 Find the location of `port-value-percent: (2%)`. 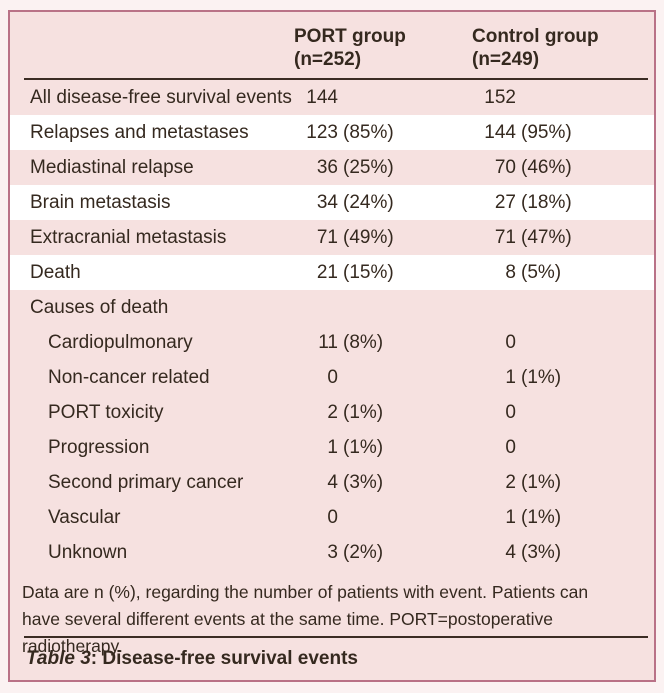

port-value-percent: (2%) is located at coordinates (363, 552).